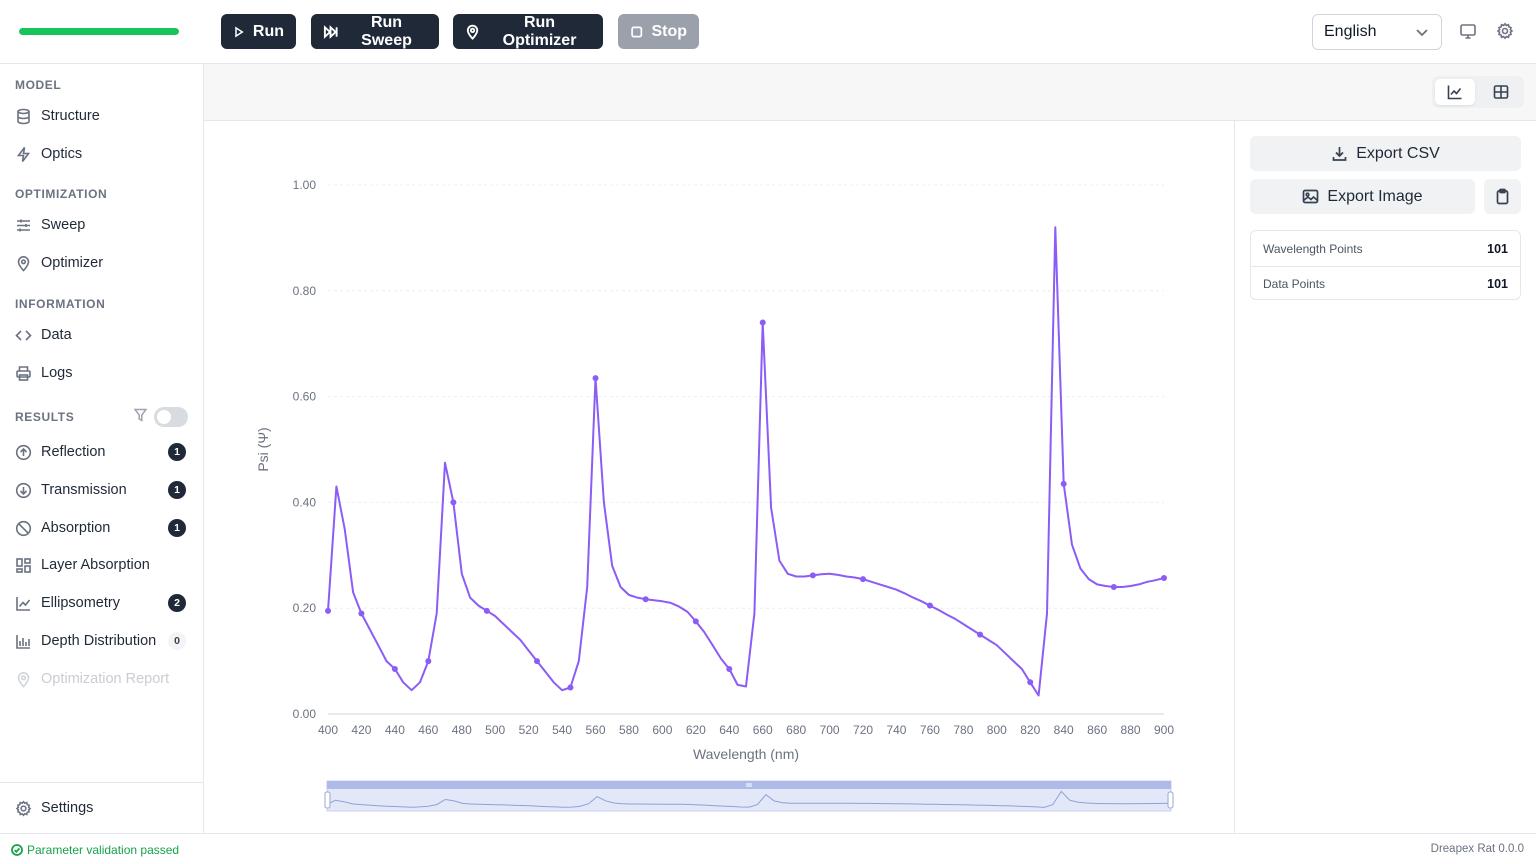 This screenshot has height=864, width=1536. What do you see at coordinates (102, 225) in the screenshot?
I see `sidebar-item-sweep: Sweep` at bounding box center [102, 225].